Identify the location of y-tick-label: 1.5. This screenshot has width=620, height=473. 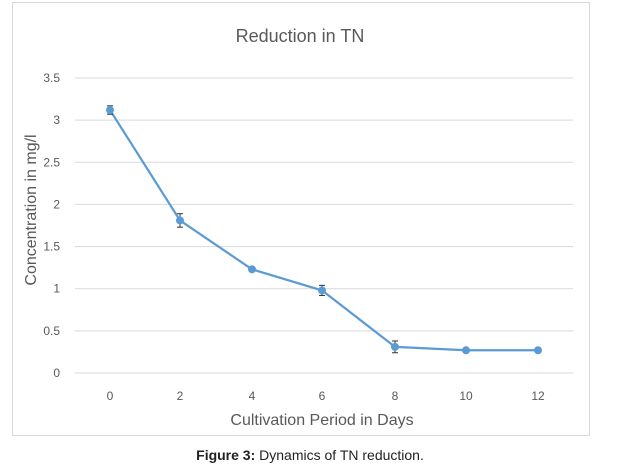
(51, 247).